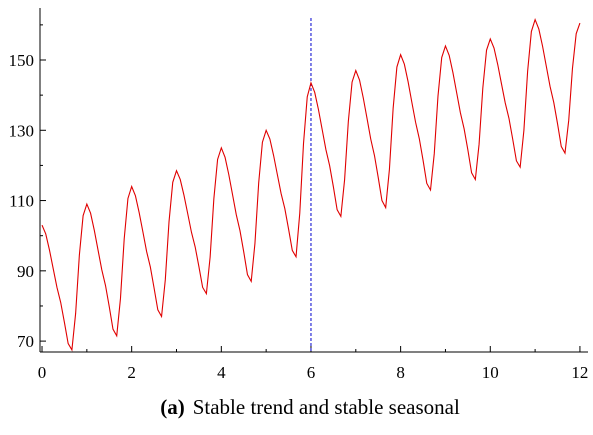  What do you see at coordinates (131, 372) in the screenshot?
I see `x-tick-label: 2` at bounding box center [131, 372].